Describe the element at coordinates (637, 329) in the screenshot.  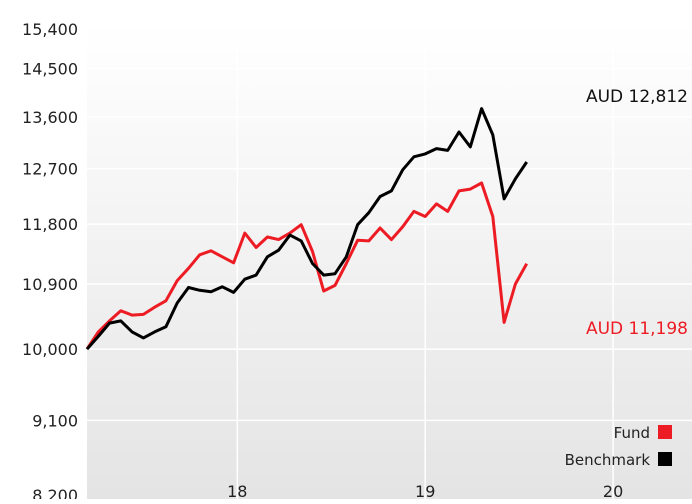
I see `end-label-fund: AUD 11,198` at that location.